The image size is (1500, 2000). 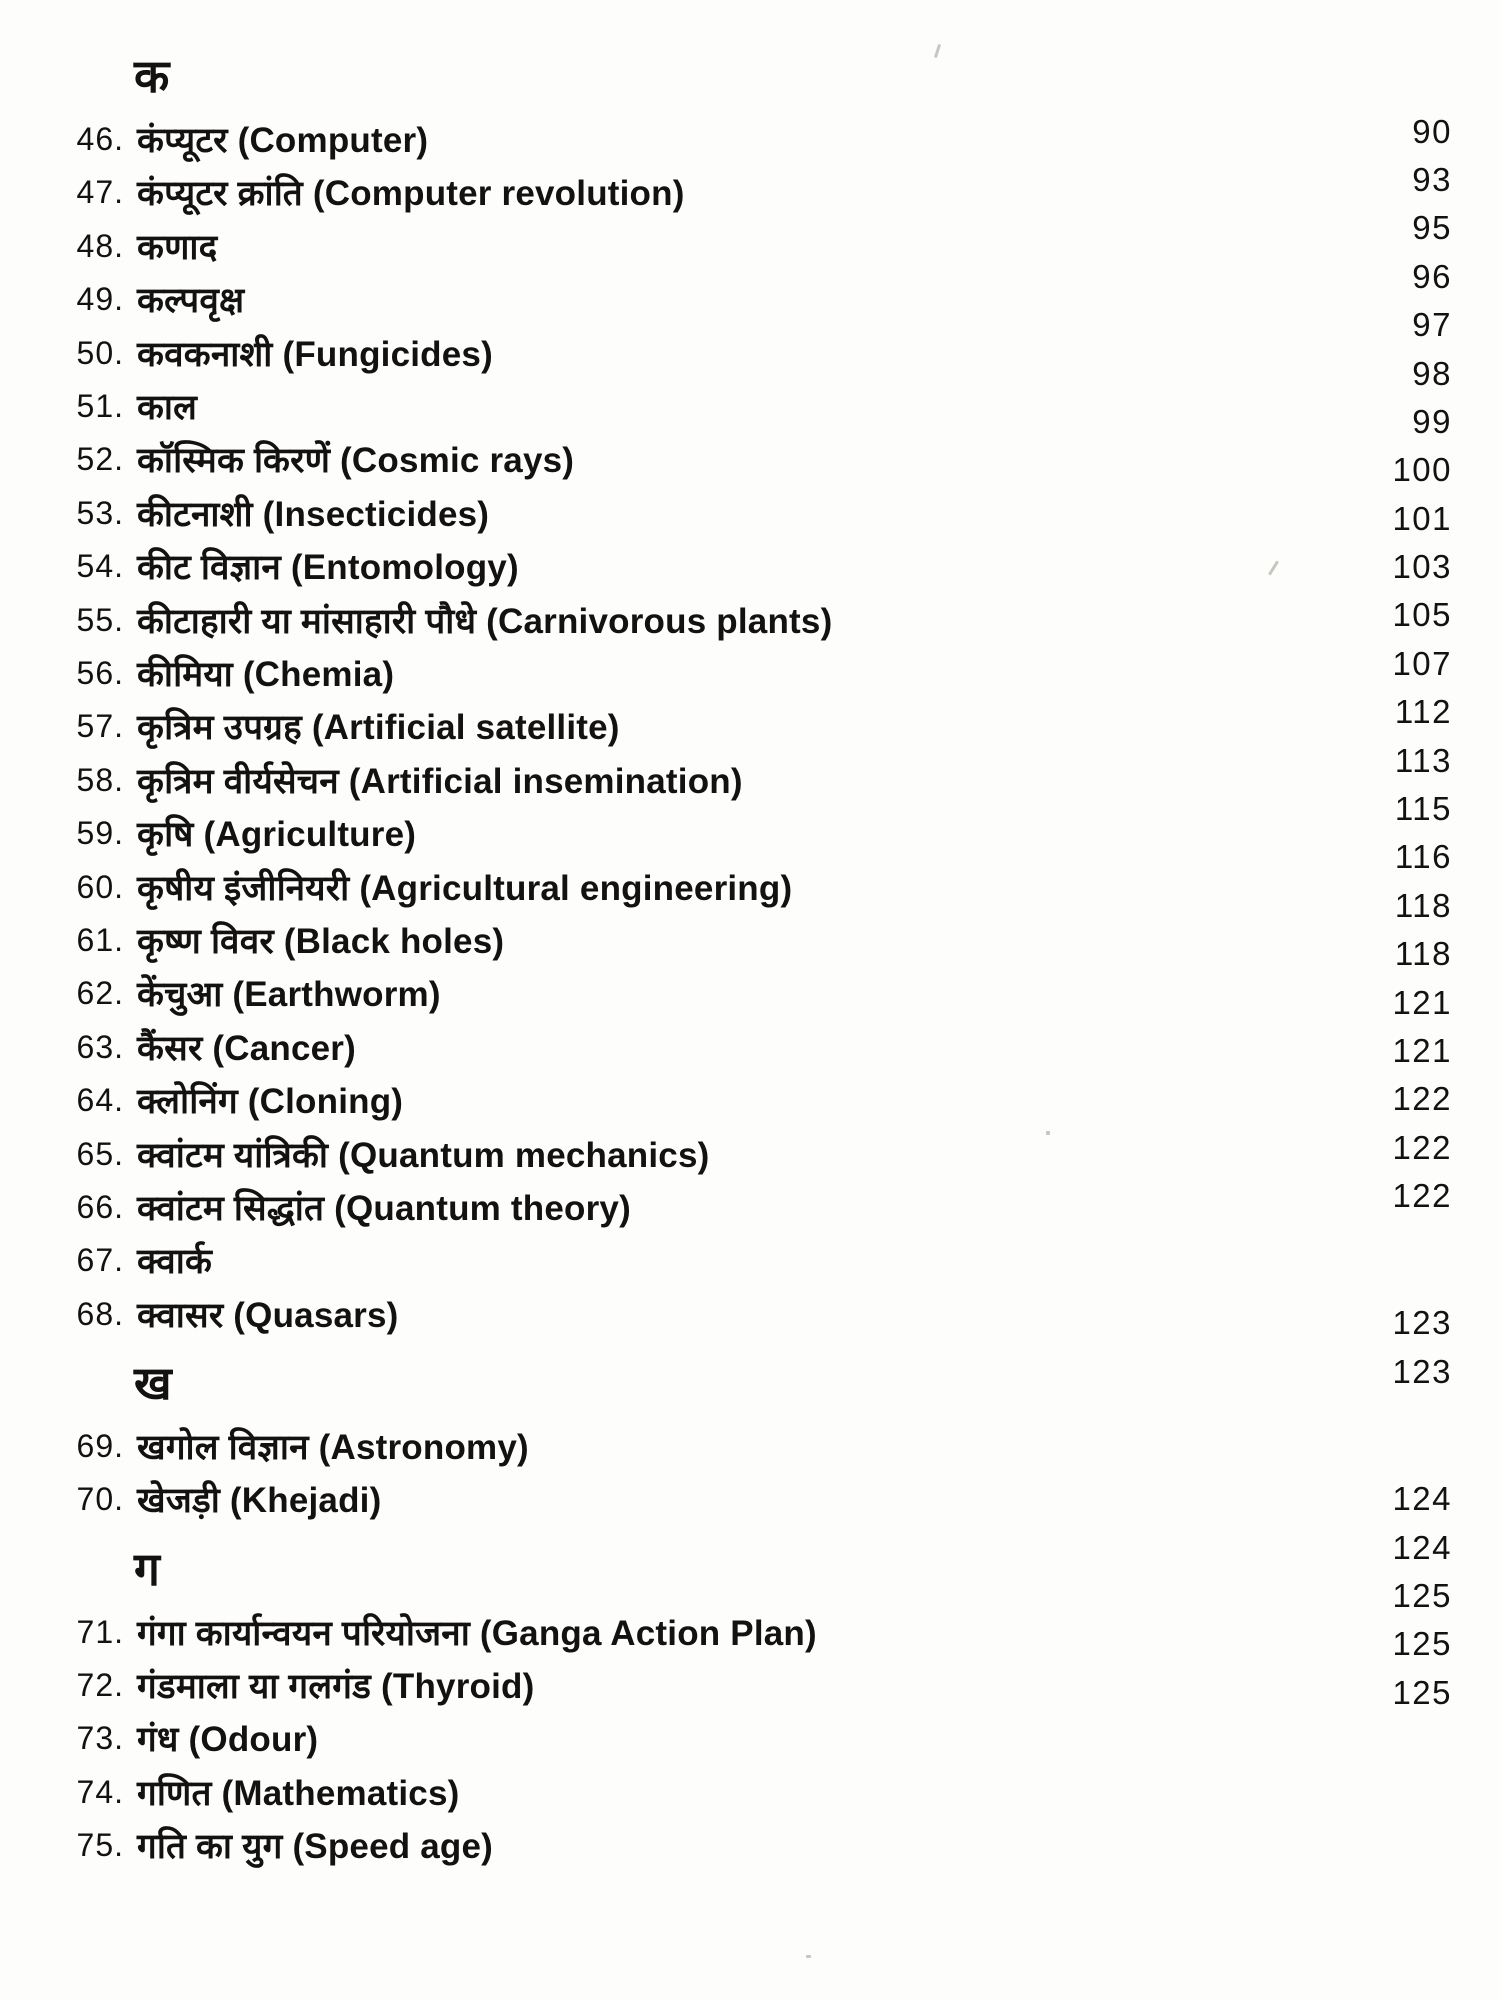 I want to click on entry-title: गंध (Odour), so click(x=228, y=1740).